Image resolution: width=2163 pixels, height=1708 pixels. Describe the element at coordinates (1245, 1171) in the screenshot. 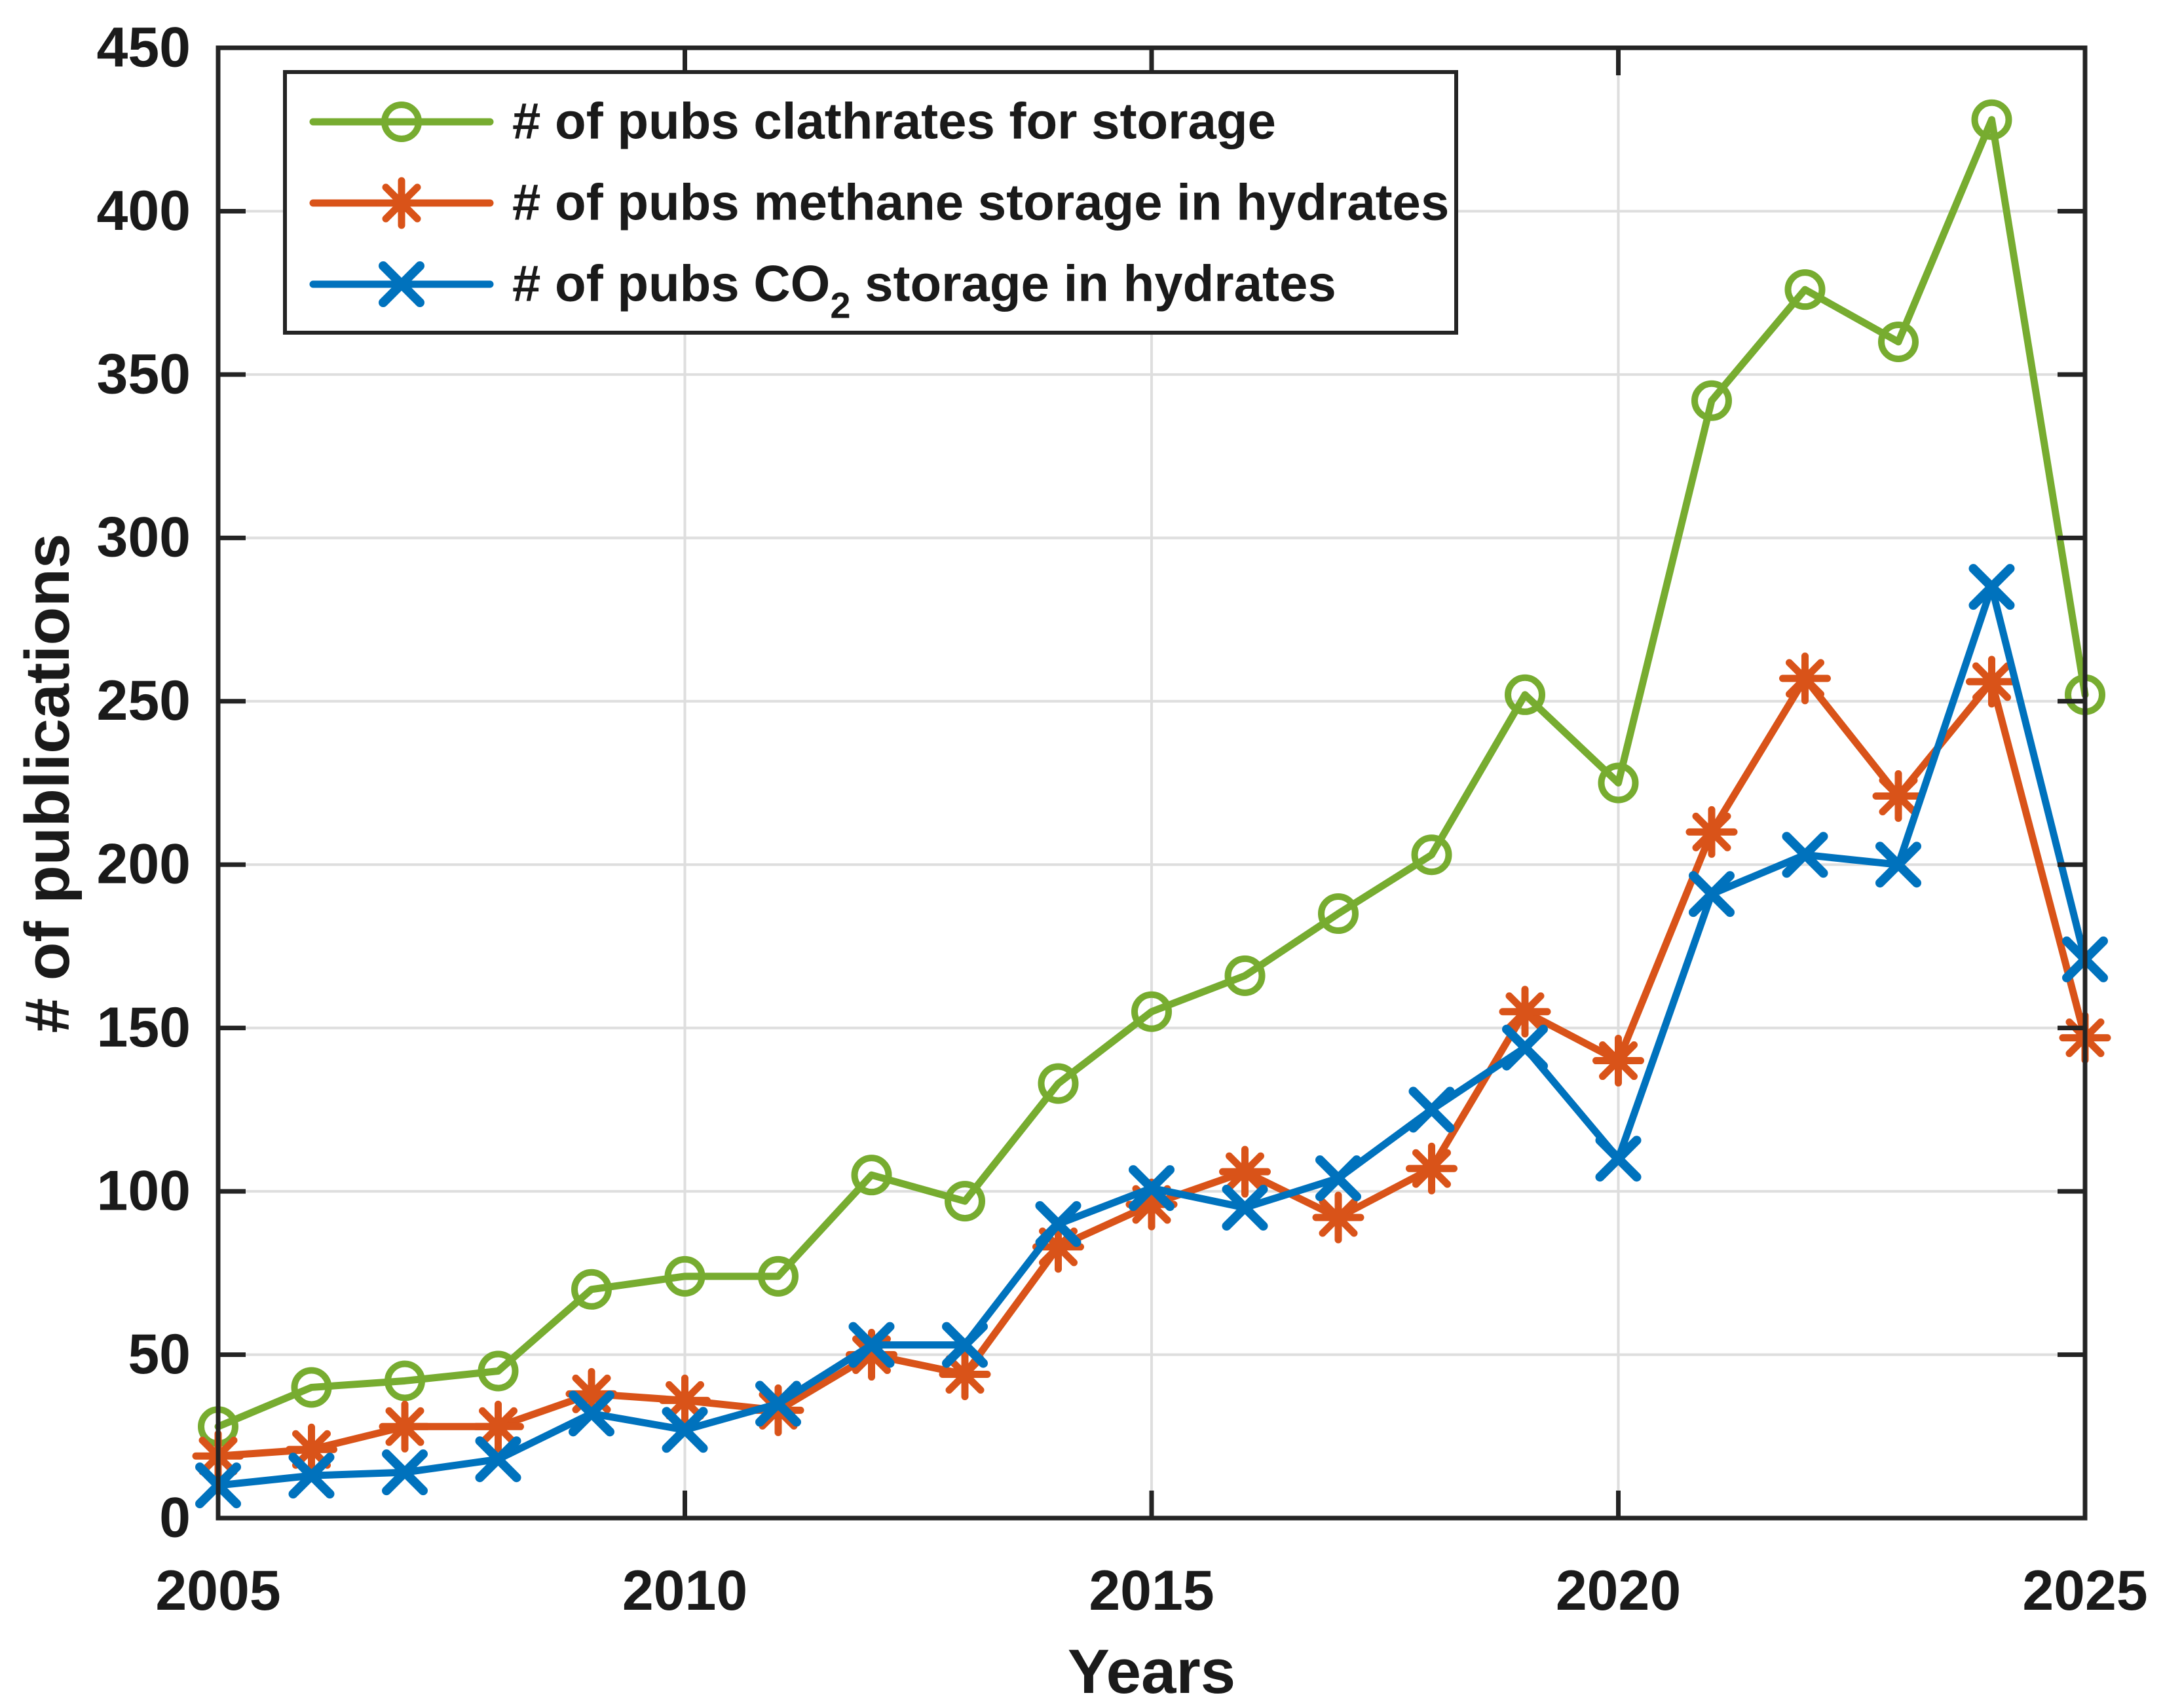

I see `marker-methane-storage-in-hydrates-2016` at that location.